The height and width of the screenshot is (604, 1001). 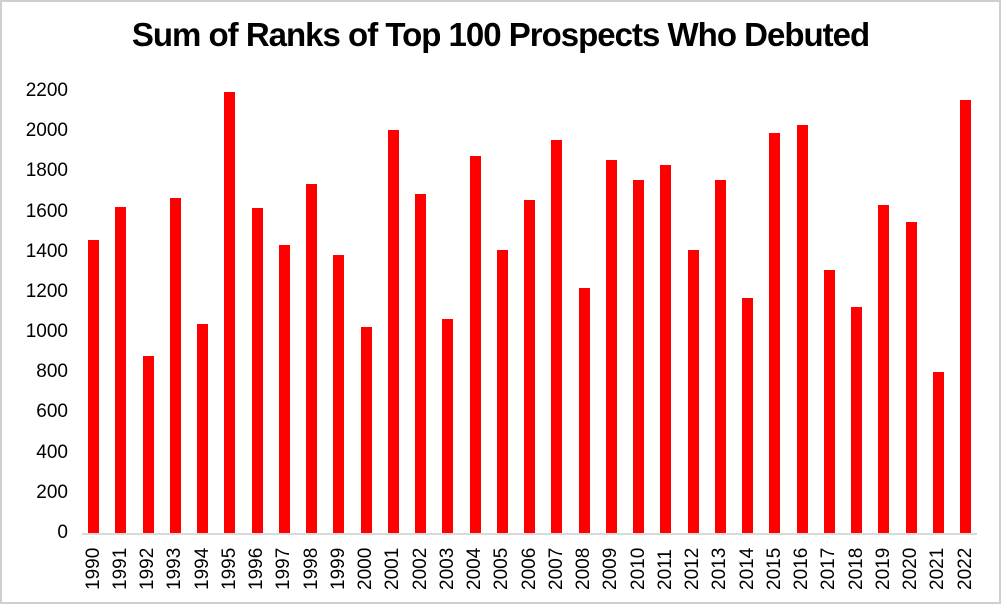 I want to click on x-tick-label-2019: 2019, so click(x=883, y=568).